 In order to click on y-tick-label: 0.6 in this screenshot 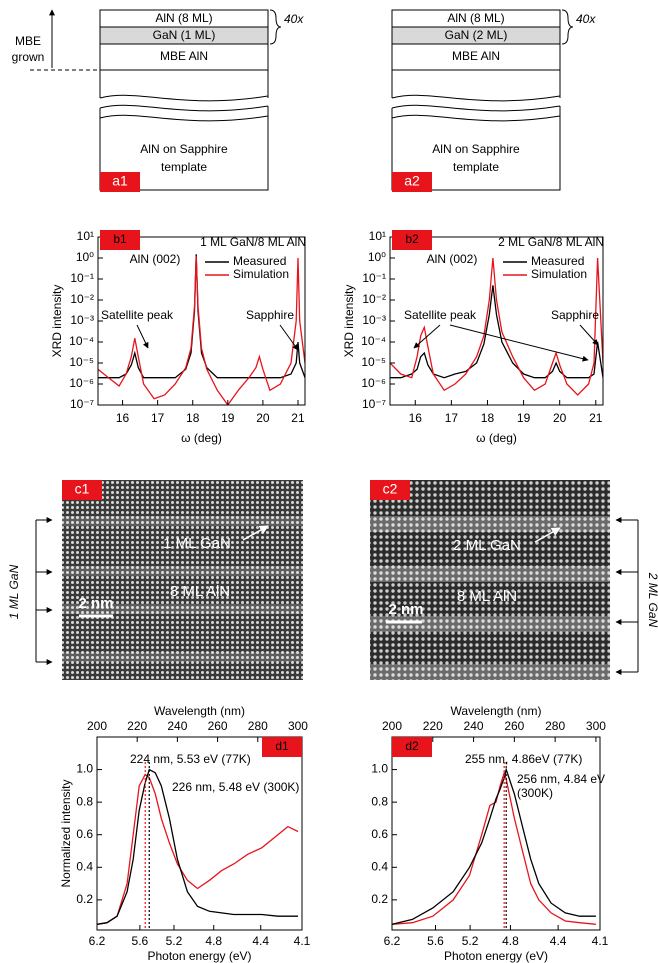, I will do `click(84, 834)`.